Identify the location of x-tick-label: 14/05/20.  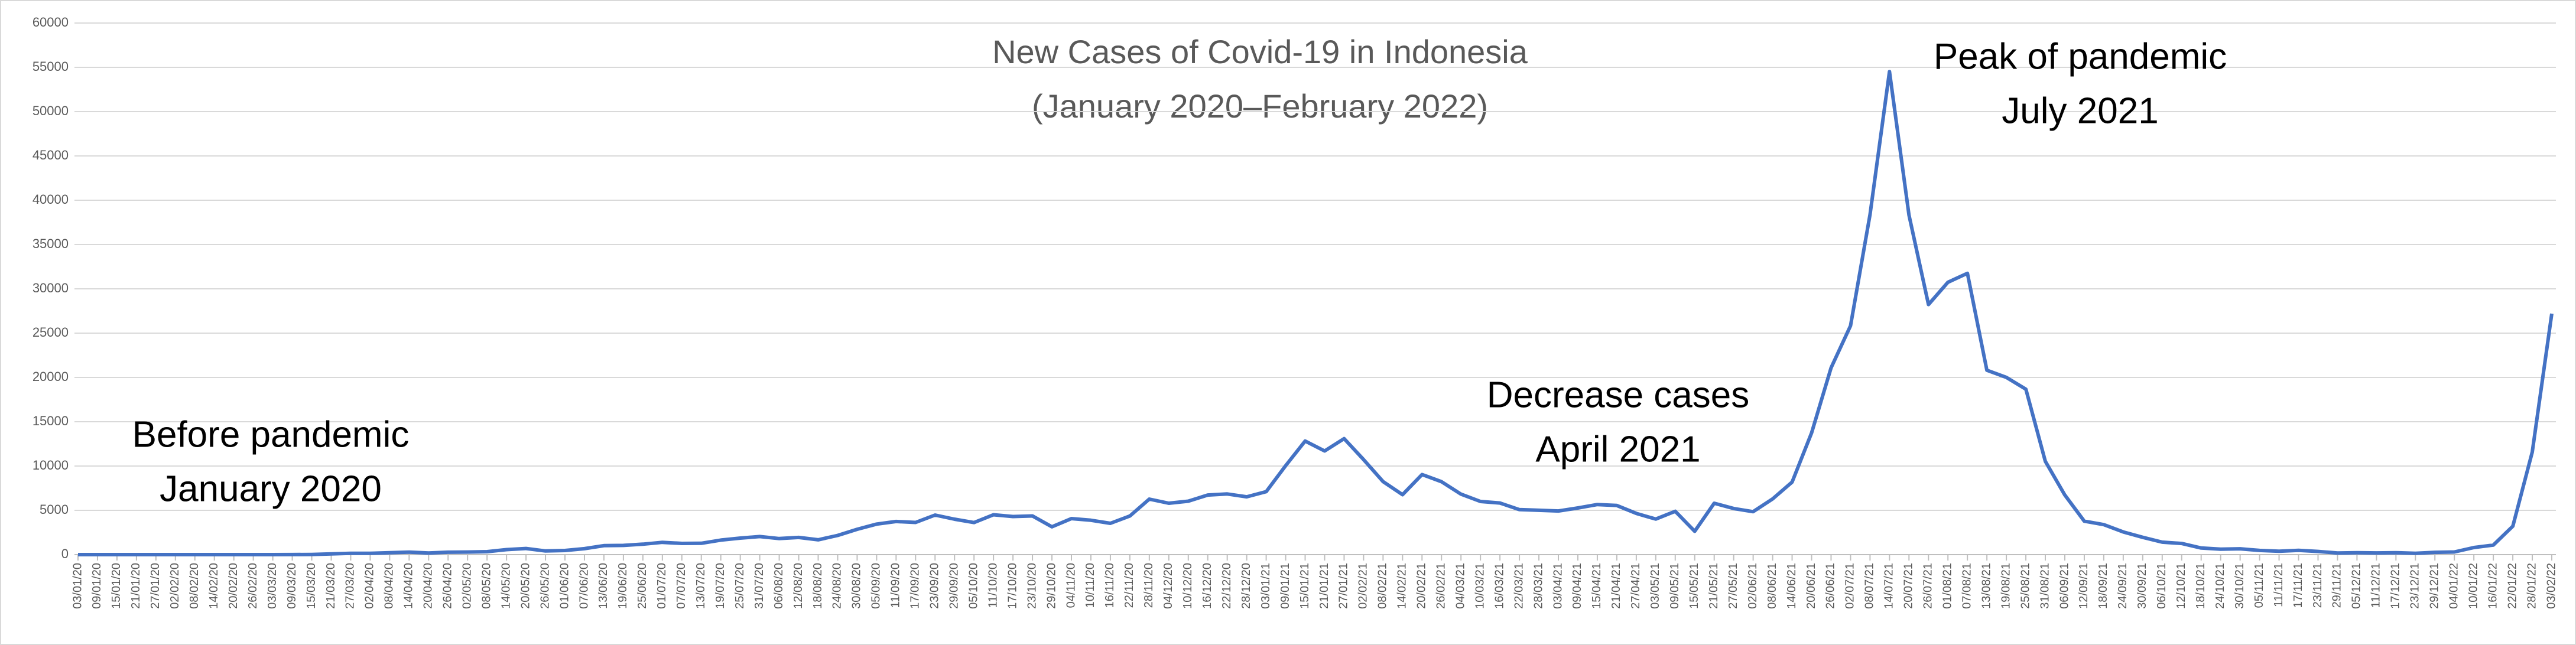
(505, 586).